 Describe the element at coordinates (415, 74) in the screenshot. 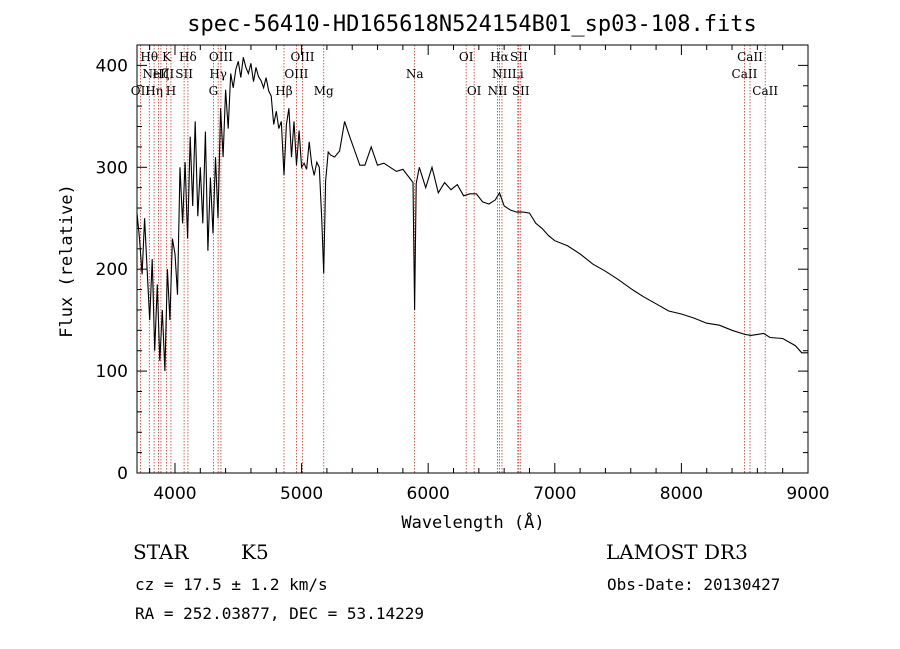

I see `line-marker-label-16: Na` at that location.